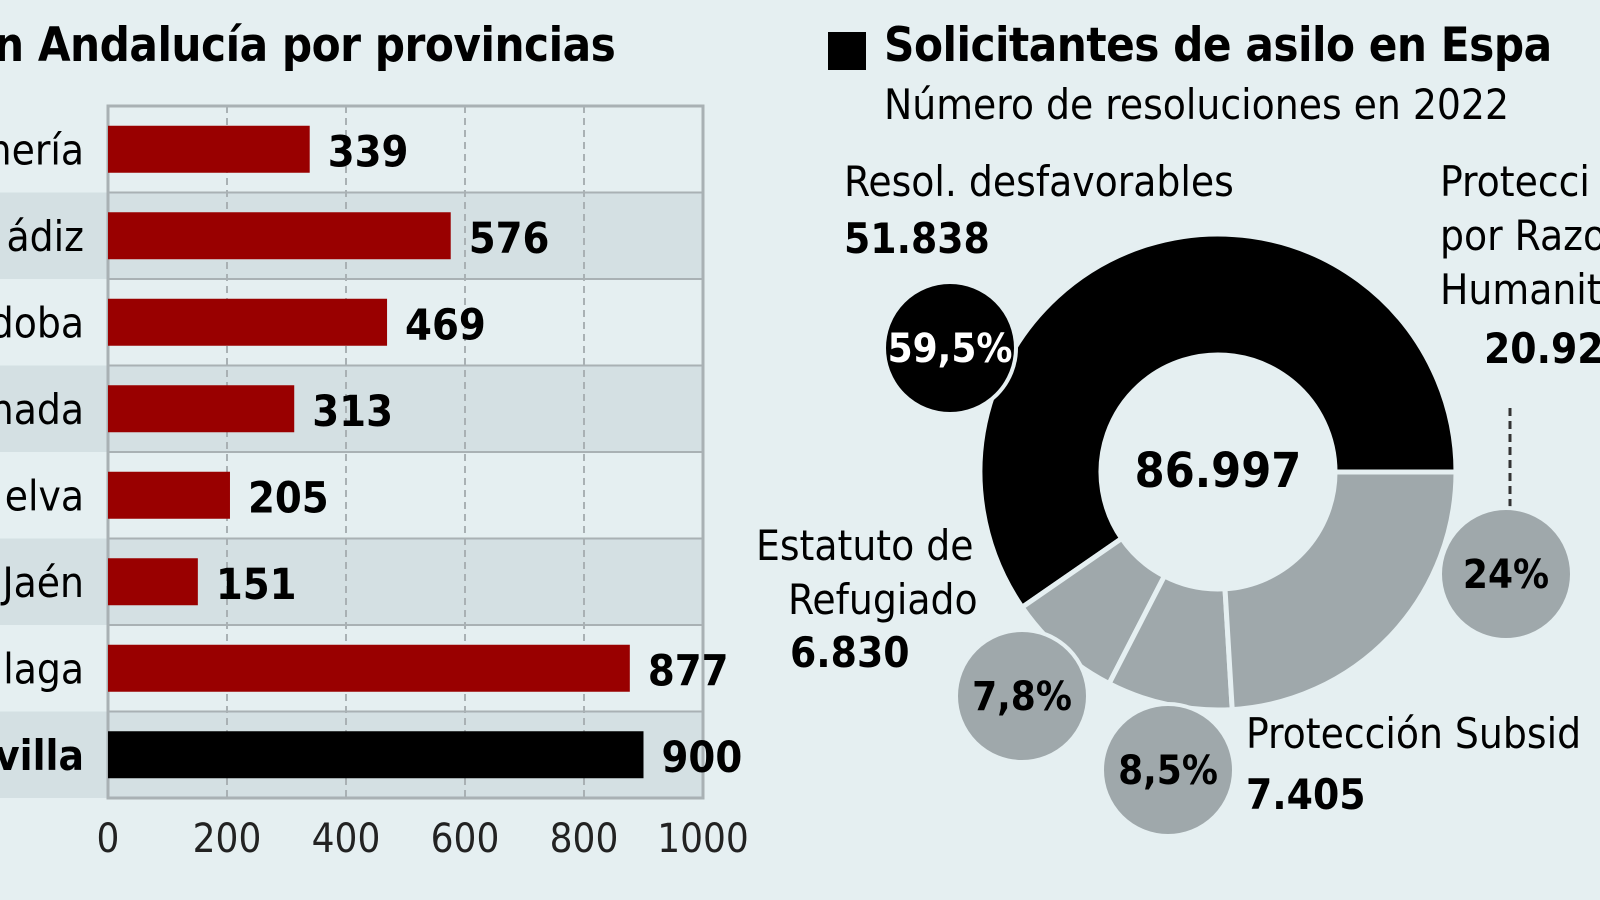 This screenshot has height=900, width=1600. I want to click on value-label: 900, so click(702, 758).